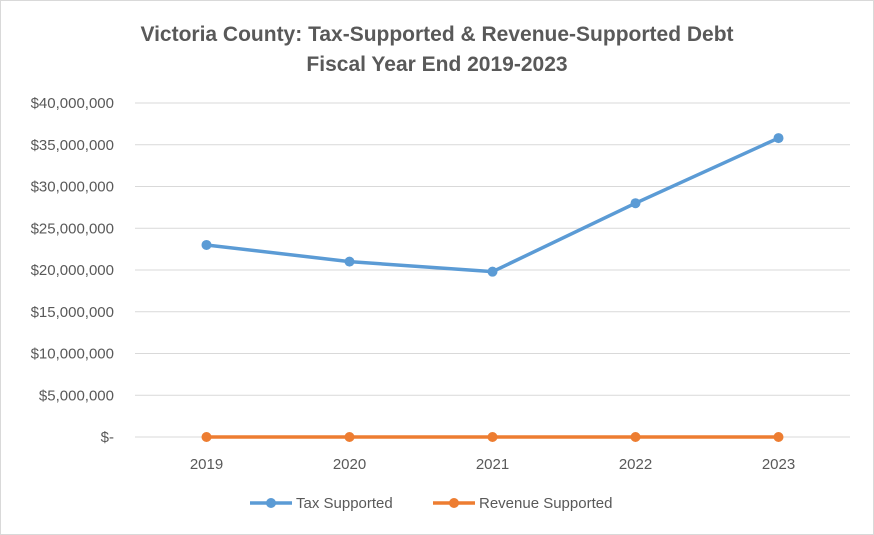 The height and width of the screenshot is (535, 874). I want to click on x-tick-label: 2019, so click(206, 464).